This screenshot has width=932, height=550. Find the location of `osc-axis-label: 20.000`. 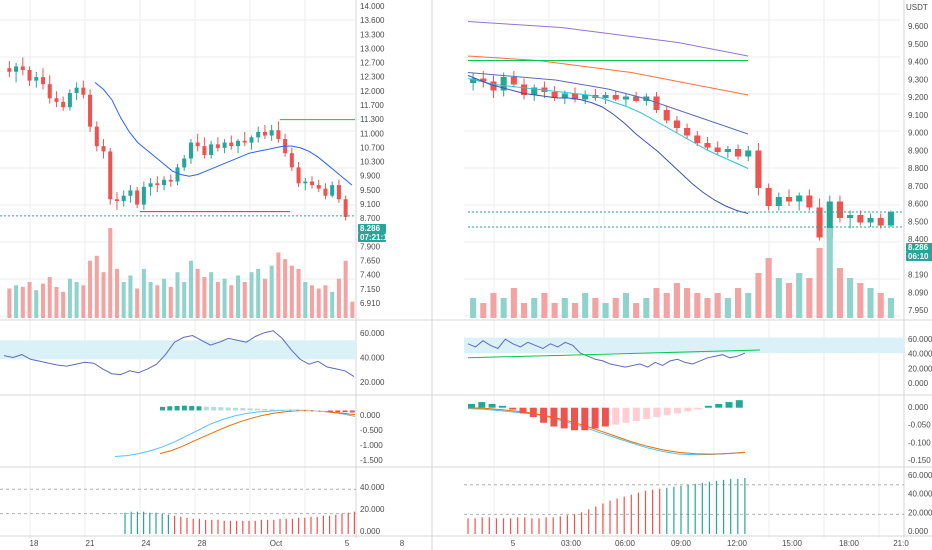

osc-axis-label: 20.000 is located at coordinates (372, 509).